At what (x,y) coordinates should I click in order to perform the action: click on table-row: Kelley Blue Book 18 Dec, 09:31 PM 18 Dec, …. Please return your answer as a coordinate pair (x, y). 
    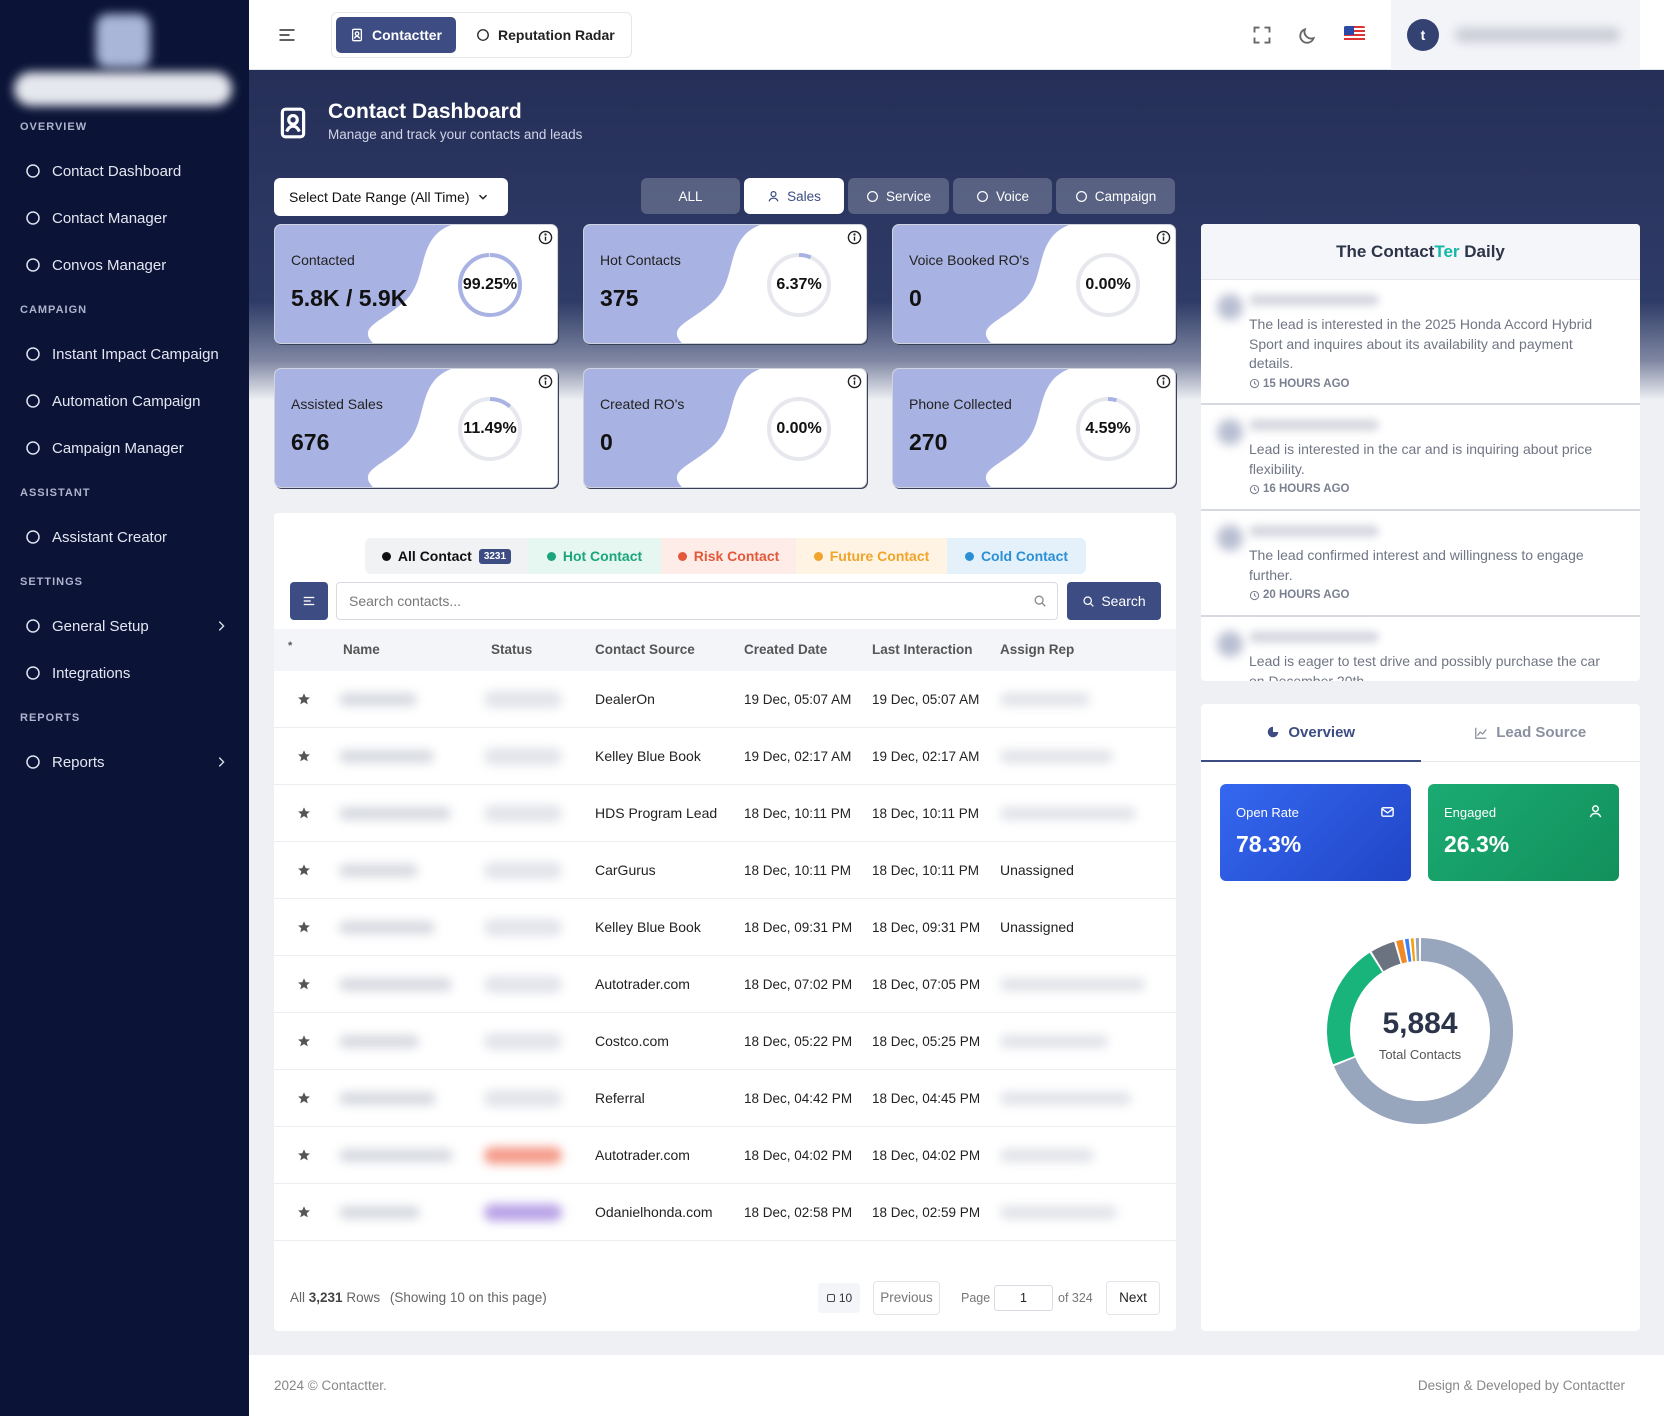
    Looking at the image, I should click on (725, 927).